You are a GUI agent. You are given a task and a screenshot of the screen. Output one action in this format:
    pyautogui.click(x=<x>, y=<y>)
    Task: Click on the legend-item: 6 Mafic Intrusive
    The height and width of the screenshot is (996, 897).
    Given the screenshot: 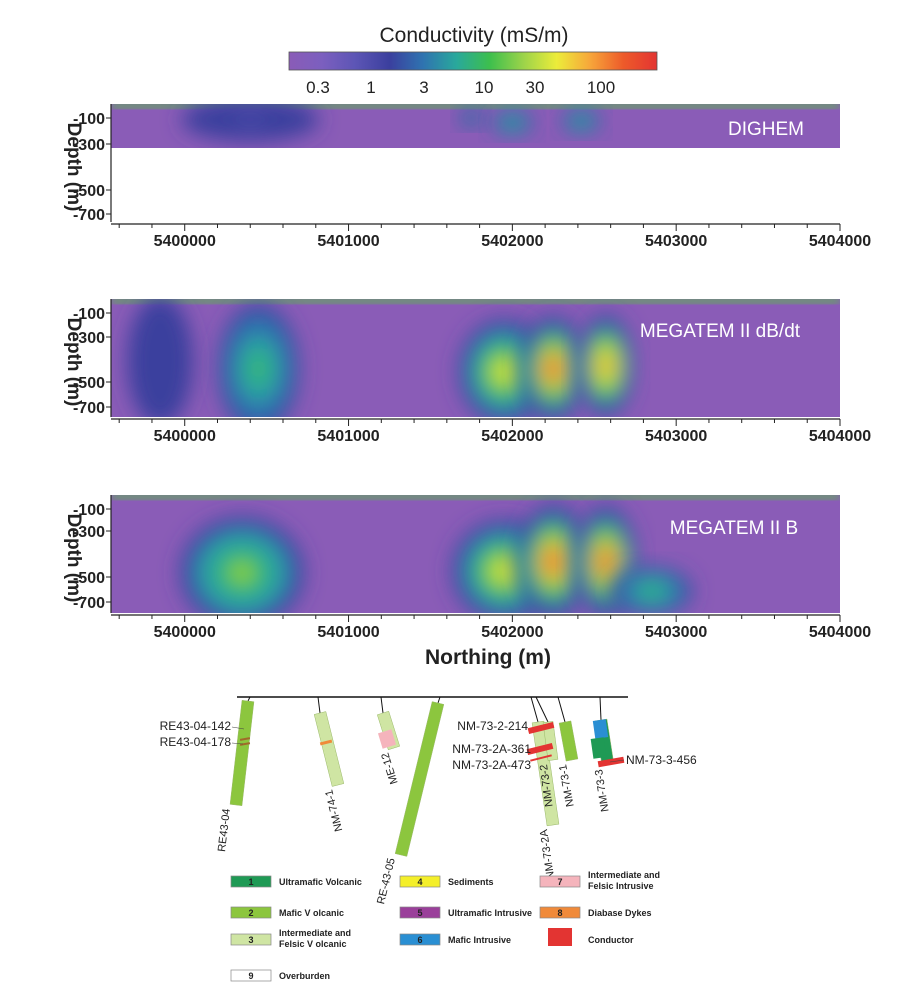 What is the action you would take?
    pyautogui.click(x=455, y=939)
    